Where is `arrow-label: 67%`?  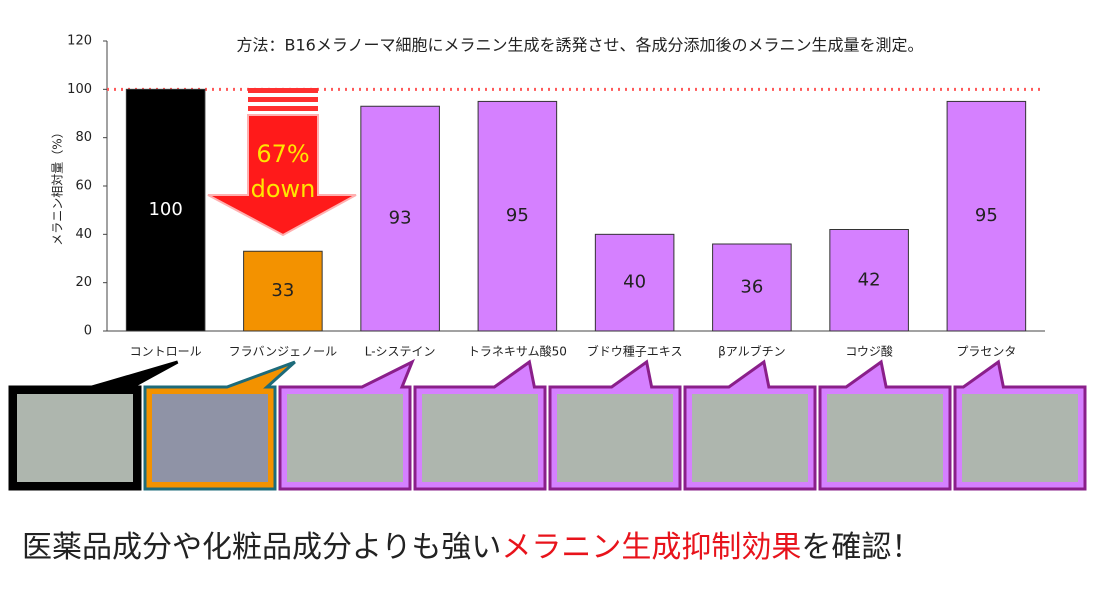
arrow-label: 67% is located at coordinates (282, 154).